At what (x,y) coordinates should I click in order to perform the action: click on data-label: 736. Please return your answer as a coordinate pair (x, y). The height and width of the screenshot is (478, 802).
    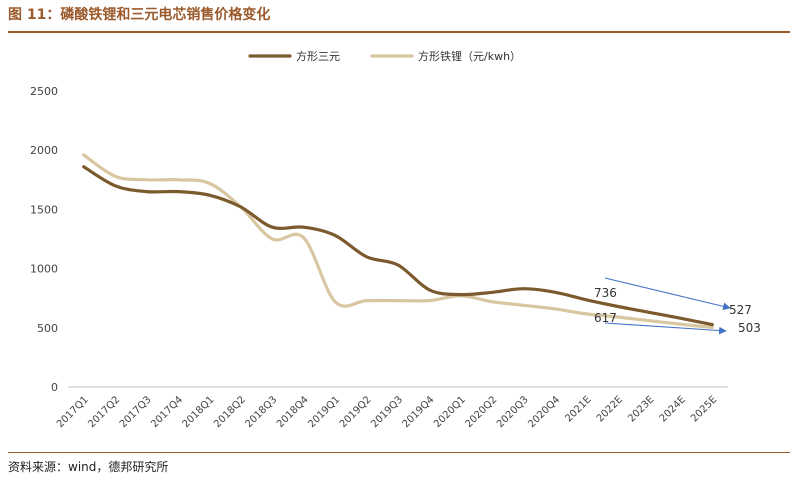
    Looking at the image, I should click on (605, 293).